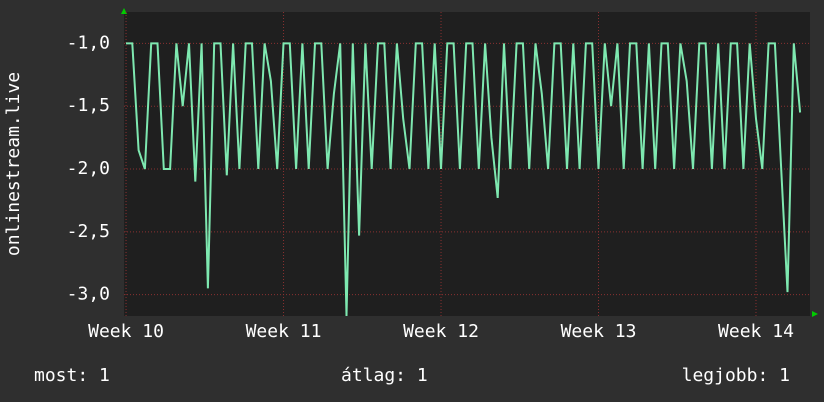 This screenshot has width=824, height=402. Describe the element at coordinates (88, 105) in the screenshot. I see `y-tick-label: -1,5` at that location.